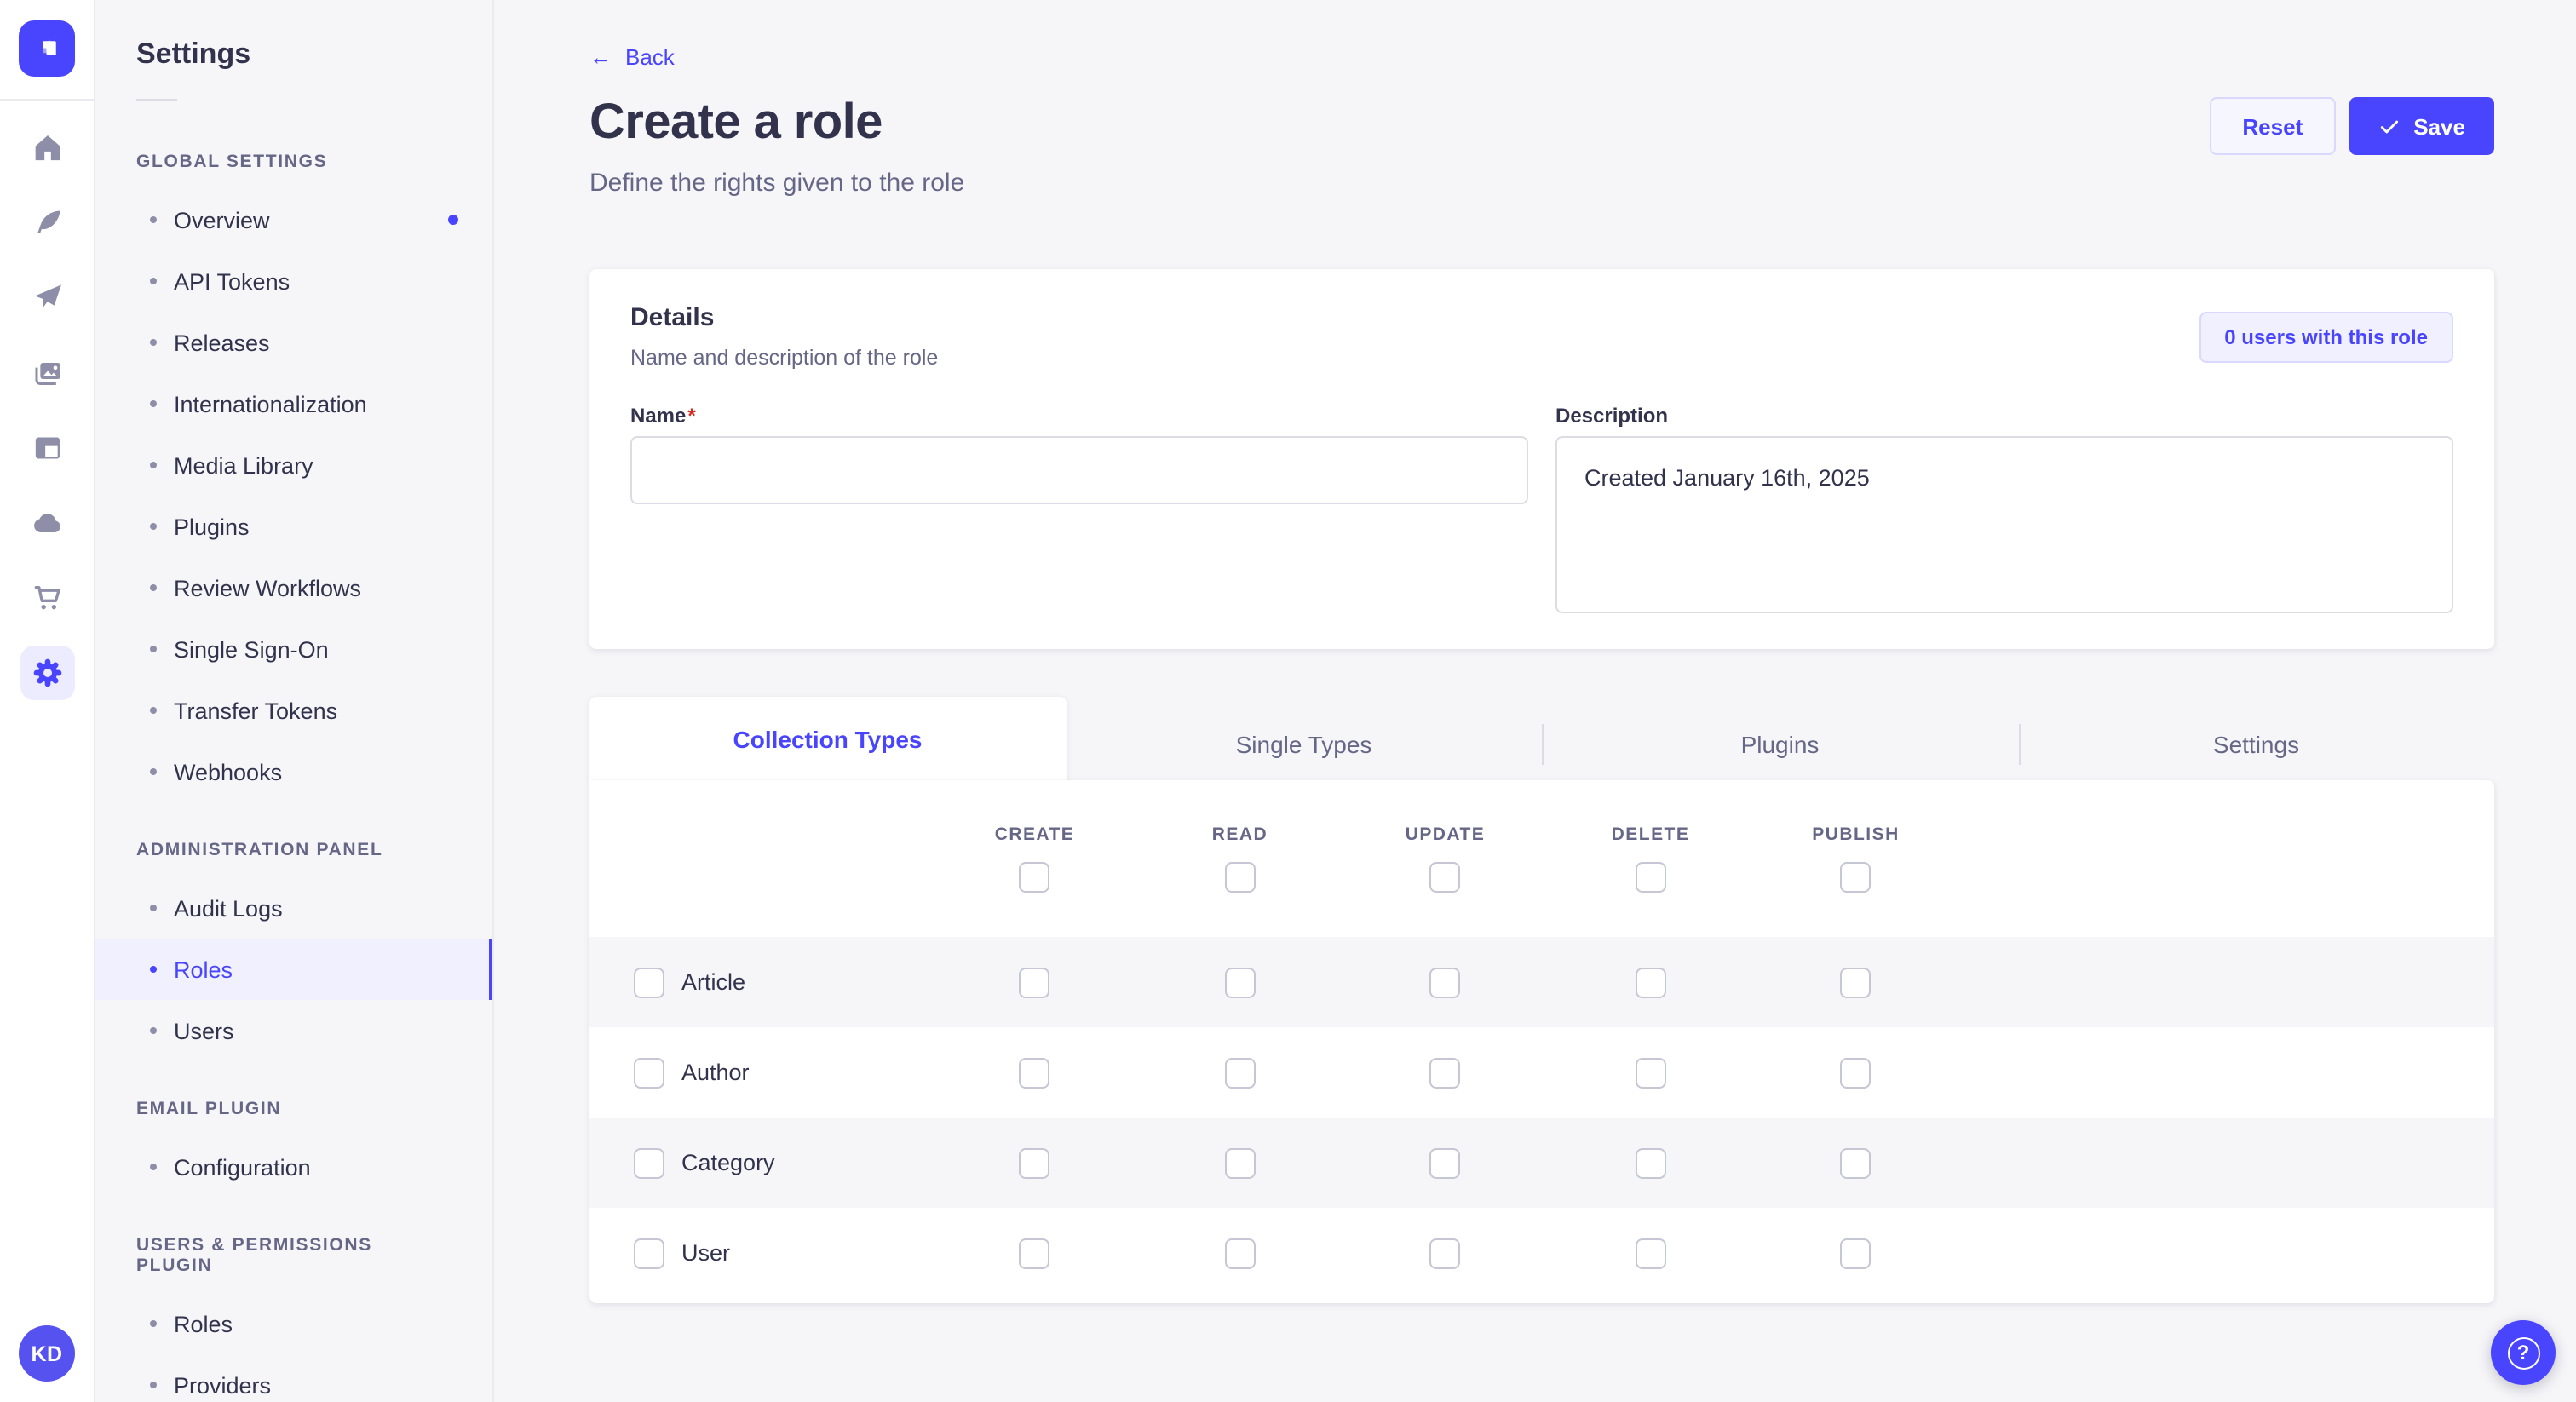  What do you see at coordinates (294, 1030) in the screenshot?
I see `sidebar-item-administration-panel-users: Users` at bounding box center [294, 1030].